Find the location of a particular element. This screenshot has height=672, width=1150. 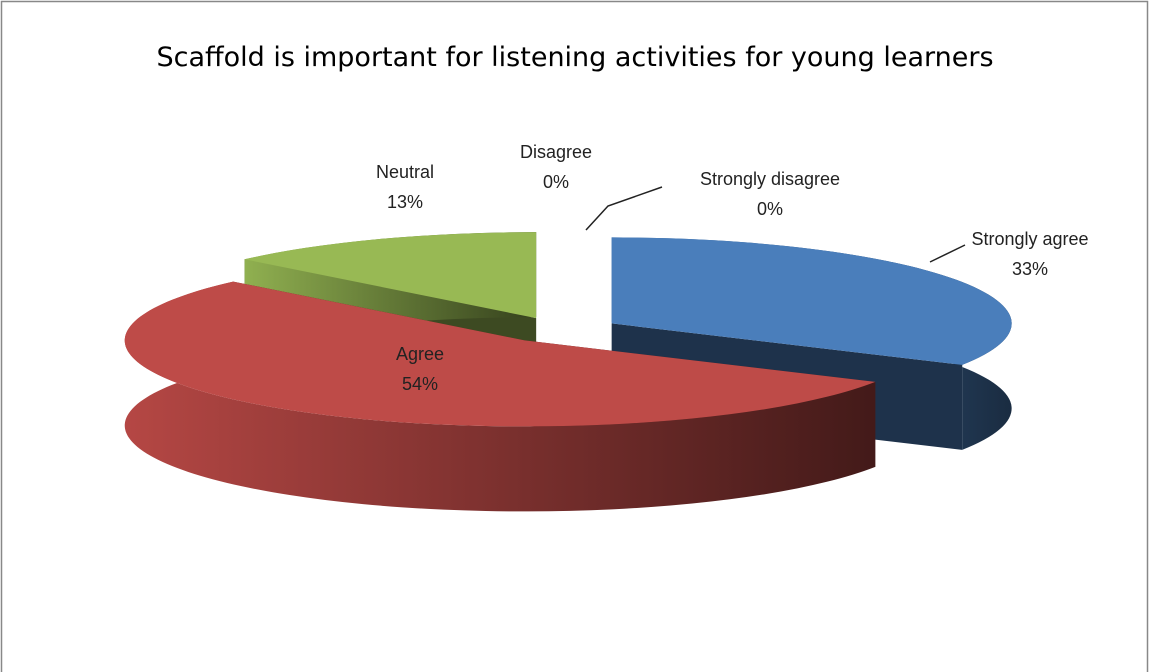

data-label-name: Strongly agree is located at coordinates (1029, 239).